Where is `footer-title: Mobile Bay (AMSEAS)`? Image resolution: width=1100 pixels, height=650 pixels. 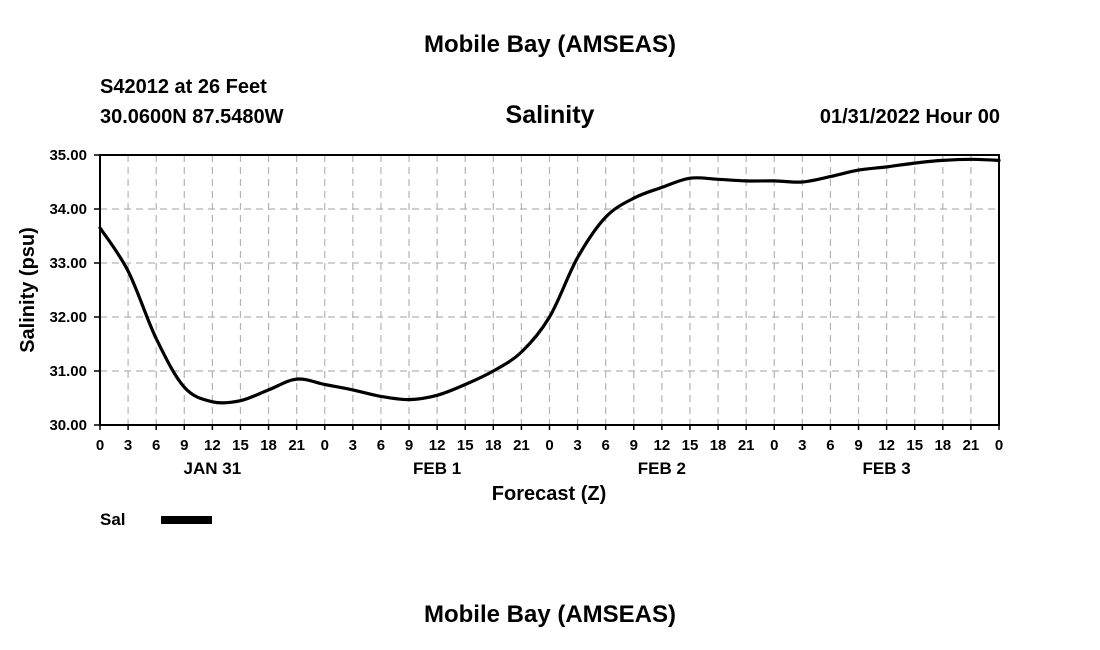 footer-title: Mobile Bay (AMSEAS) is located at coordinates (550, 614).